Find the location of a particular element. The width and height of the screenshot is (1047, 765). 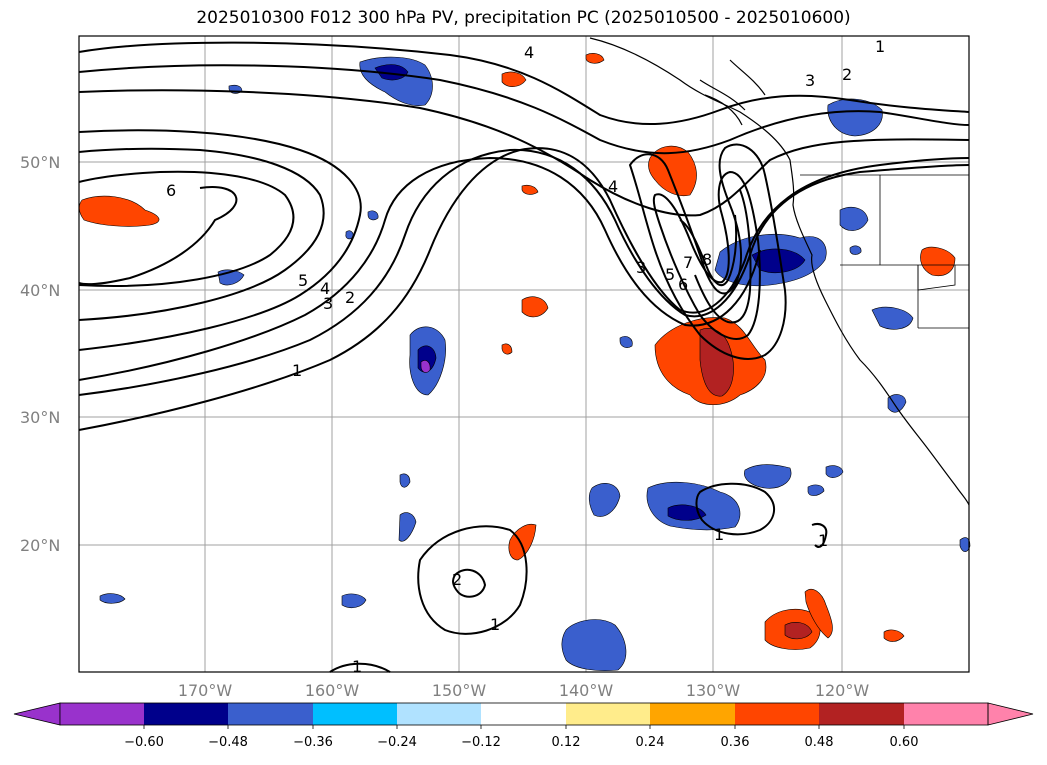

colorbar-tick-9: 0.48 is located at coordinates (819, 742).